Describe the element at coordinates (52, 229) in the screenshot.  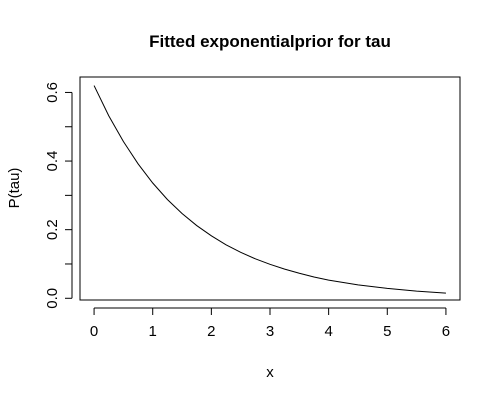
I see `y-tick-label: 0.2` at that location.